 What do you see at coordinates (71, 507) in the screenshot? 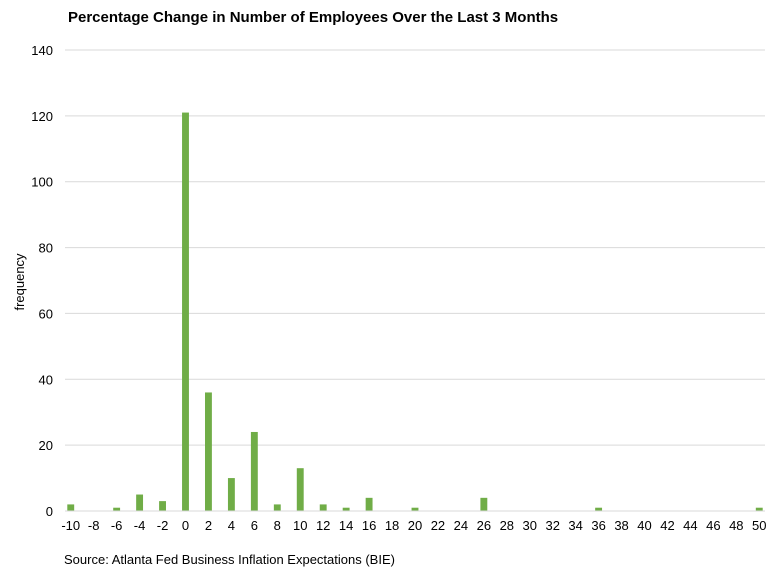
I see `bar--10` at bounding box center [71, 507].